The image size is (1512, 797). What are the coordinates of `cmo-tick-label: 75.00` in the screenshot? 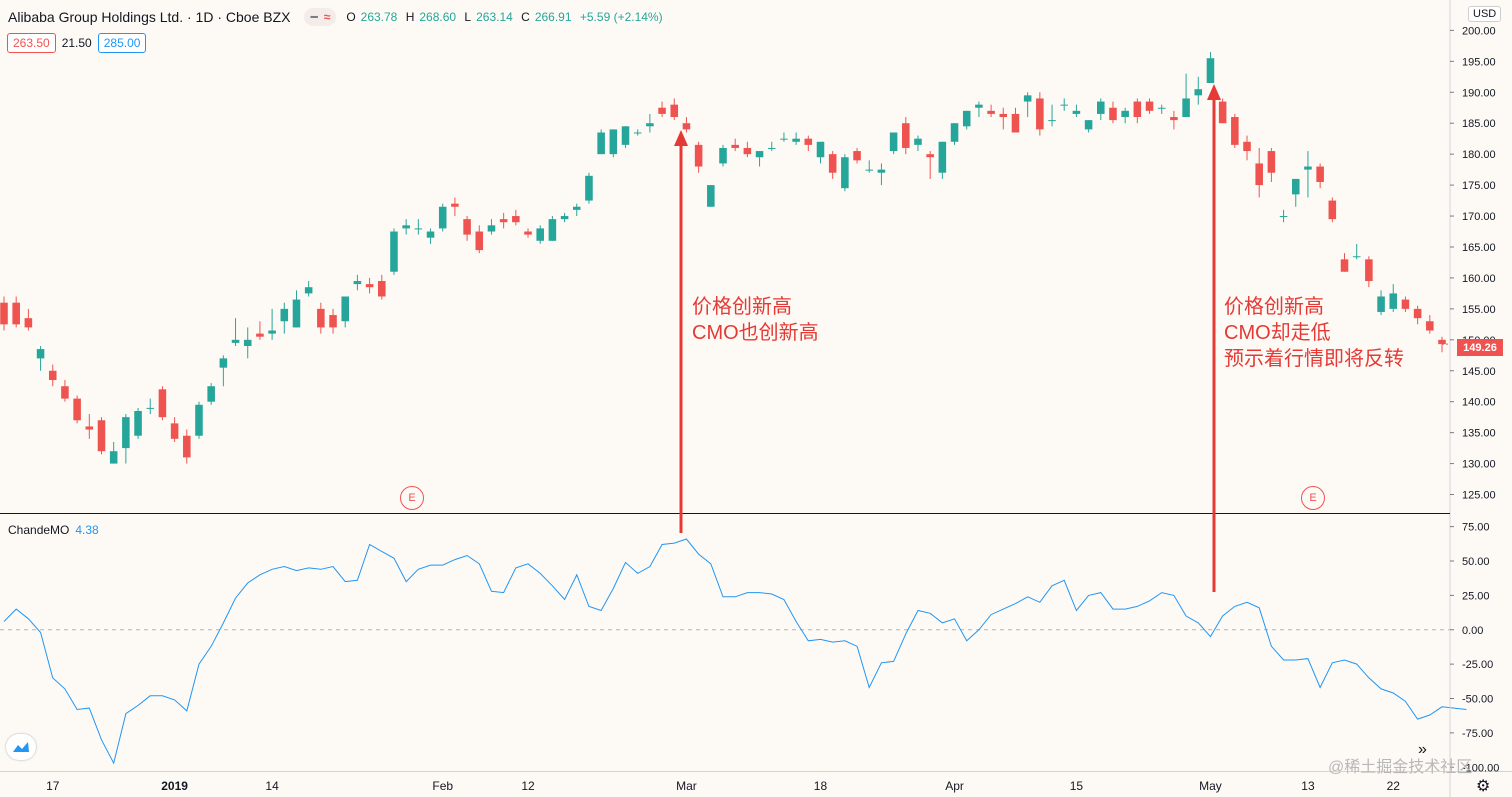 It's located at (1476, 528).